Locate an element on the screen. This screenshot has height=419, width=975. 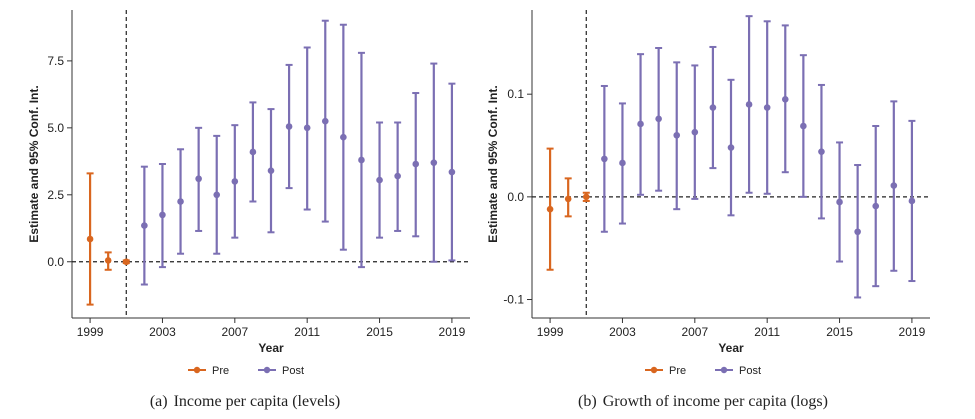
y-tick-label: 7.5 is located at coordinates (55, 61).